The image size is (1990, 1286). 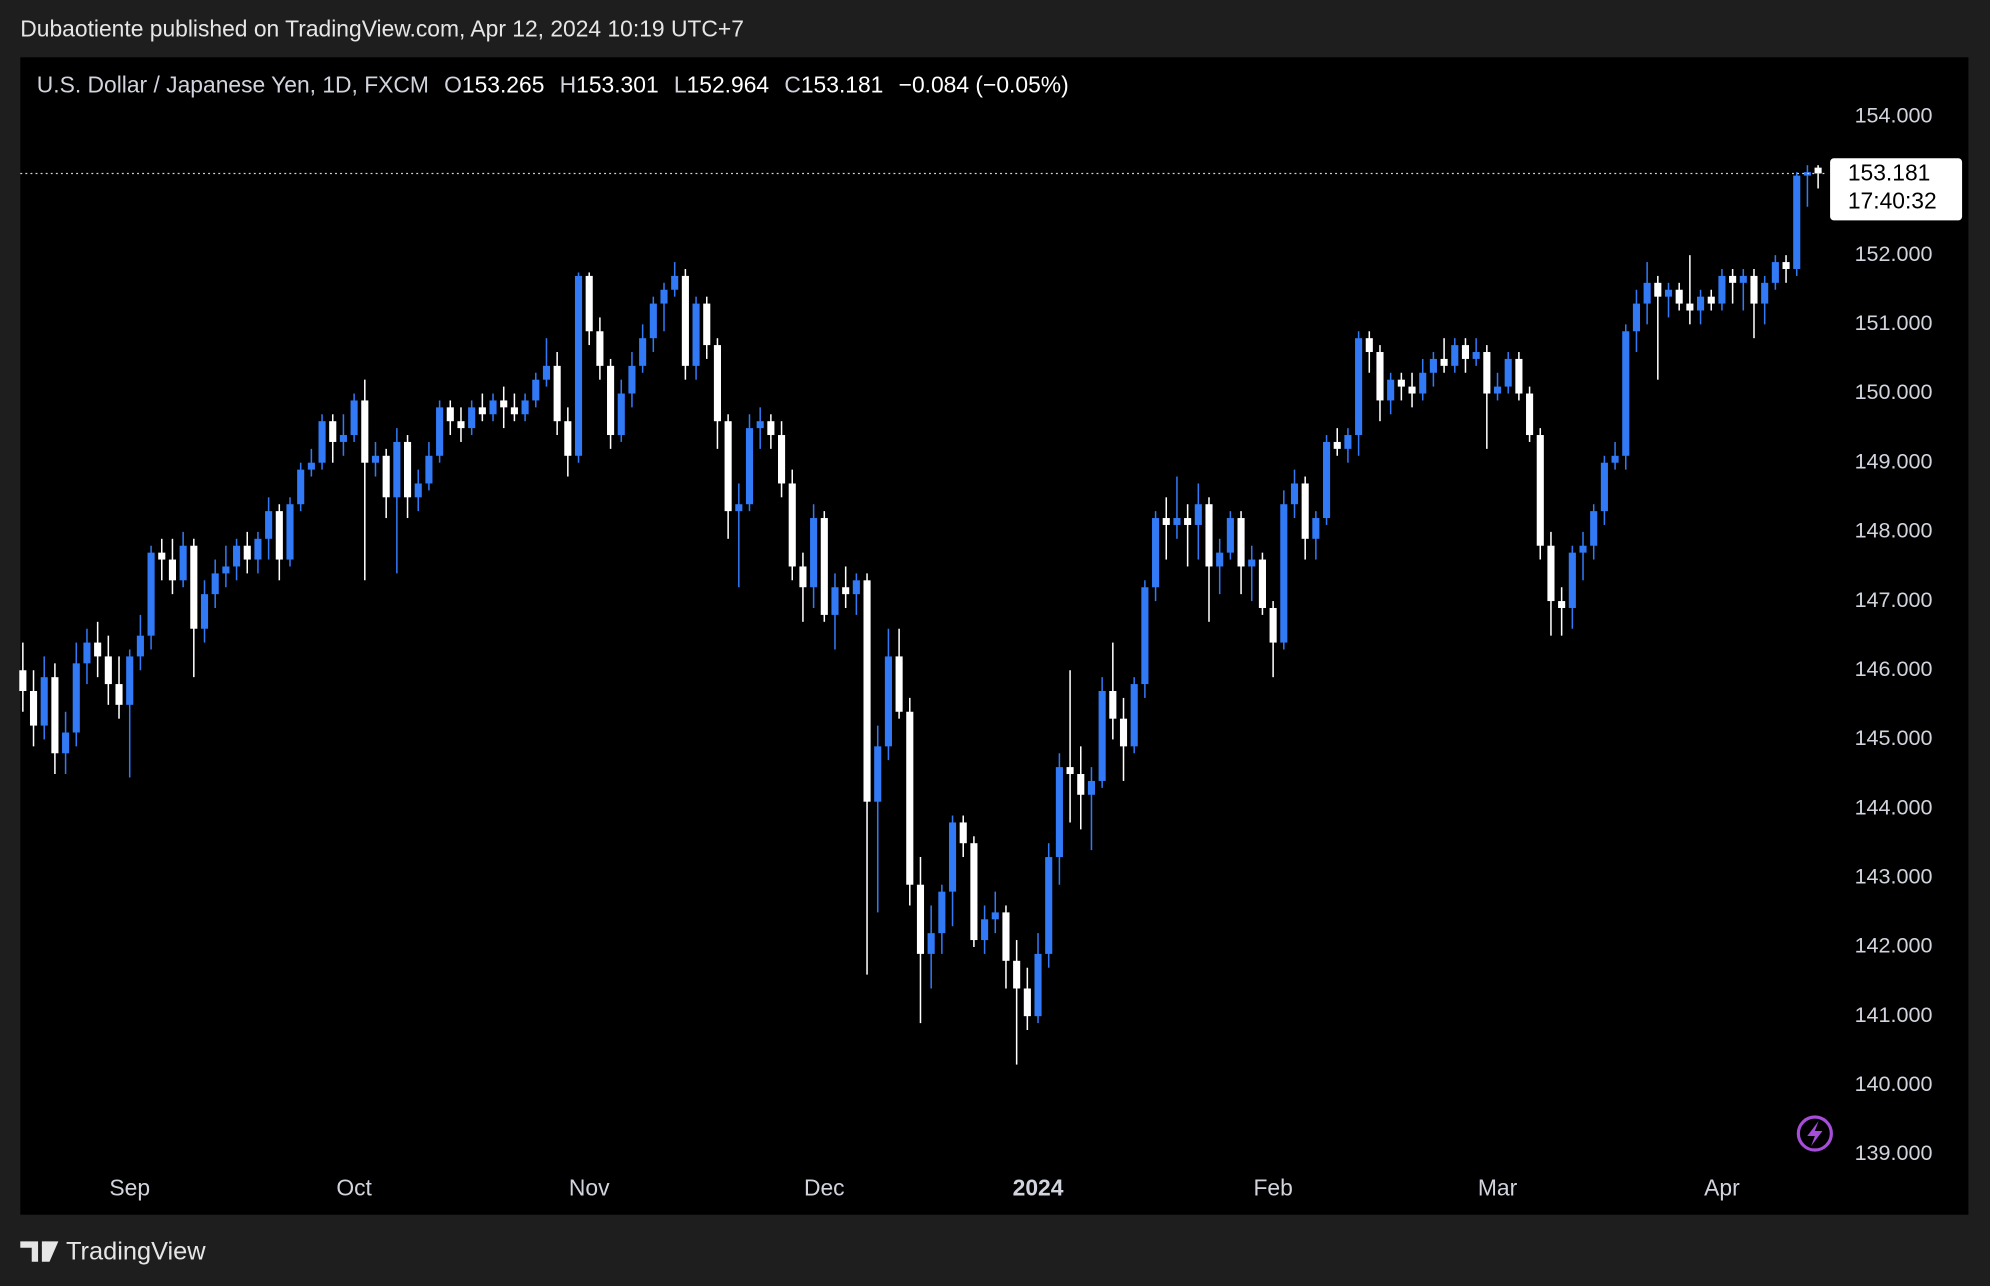 What do you see at coordinates (568, 85) in the screenshot?
I see `ohlc-label: H` at bounding box center [568, 85].